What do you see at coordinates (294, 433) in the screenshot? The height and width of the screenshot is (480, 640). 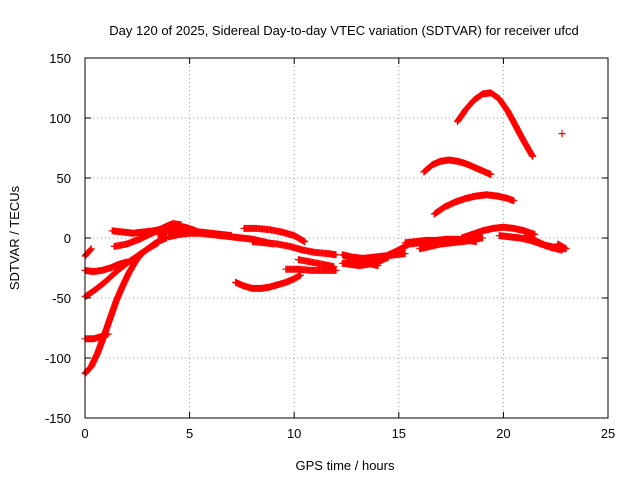 I see `x-tick-label: 10` at bounding box center [294, 433].